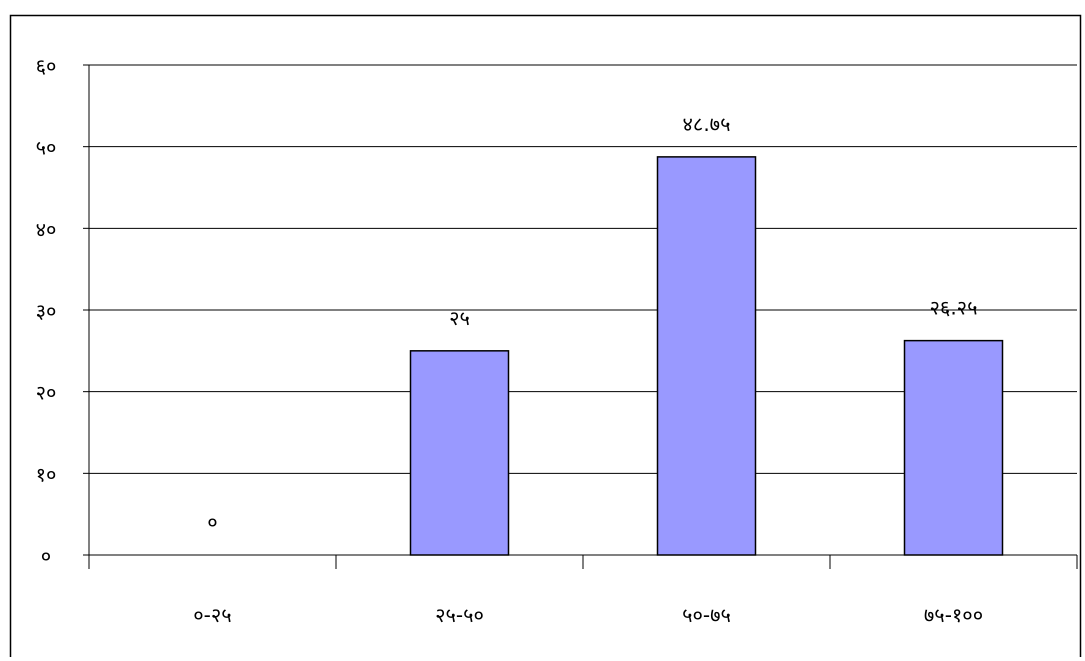 This screenshot has height=661, width=1085. What do you see at coordinates (459, 318) in the screenshot?
I see `data-label: २५` at bounding box center [459, 318].